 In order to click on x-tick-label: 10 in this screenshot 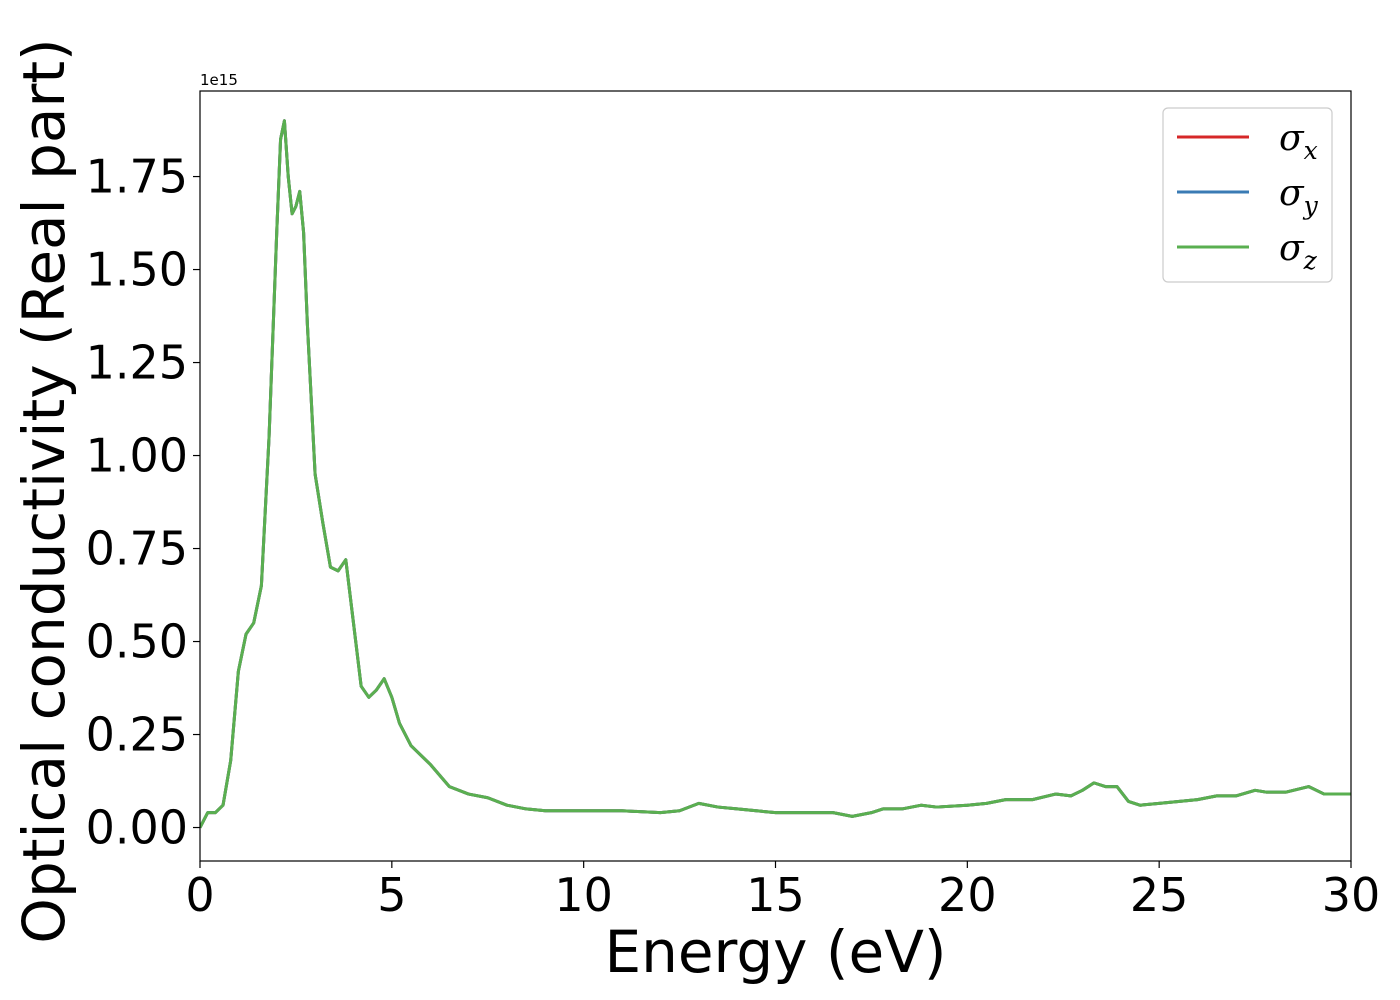, I will do `click(583, 895)`.